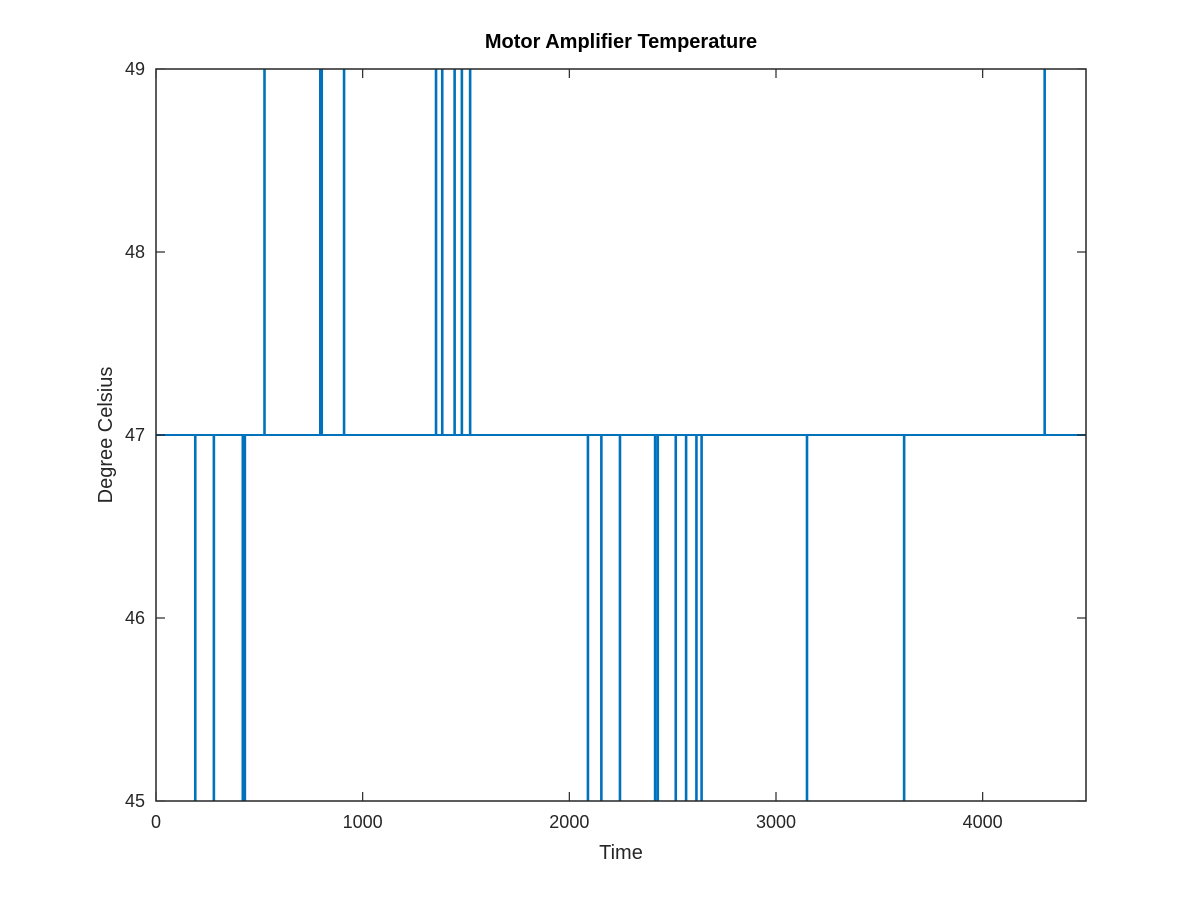 The width and height of the screenshot is (1200, 903). I want to click on x-tick-label: 3000, so click(776, 822).